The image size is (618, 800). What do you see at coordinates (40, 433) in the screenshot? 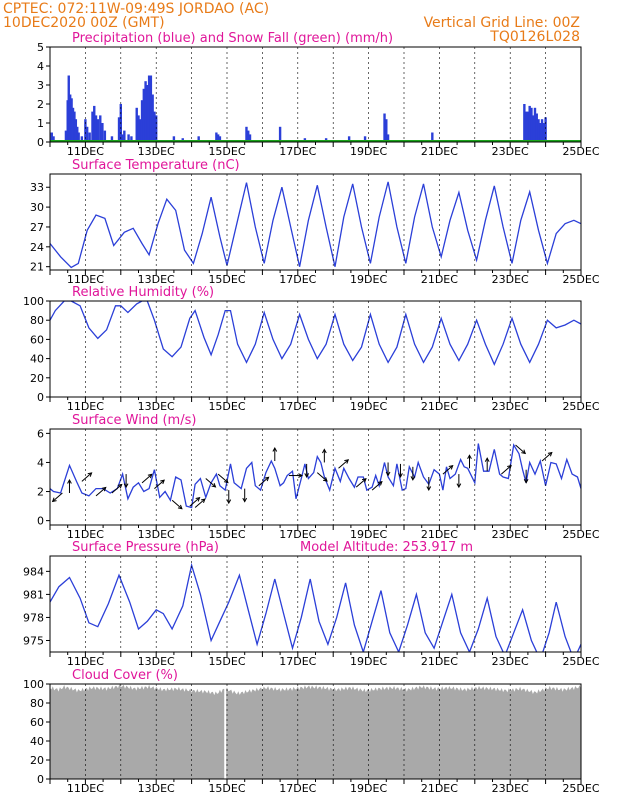
I see `y-tick-label: 6` at bounding box center [40, 433].